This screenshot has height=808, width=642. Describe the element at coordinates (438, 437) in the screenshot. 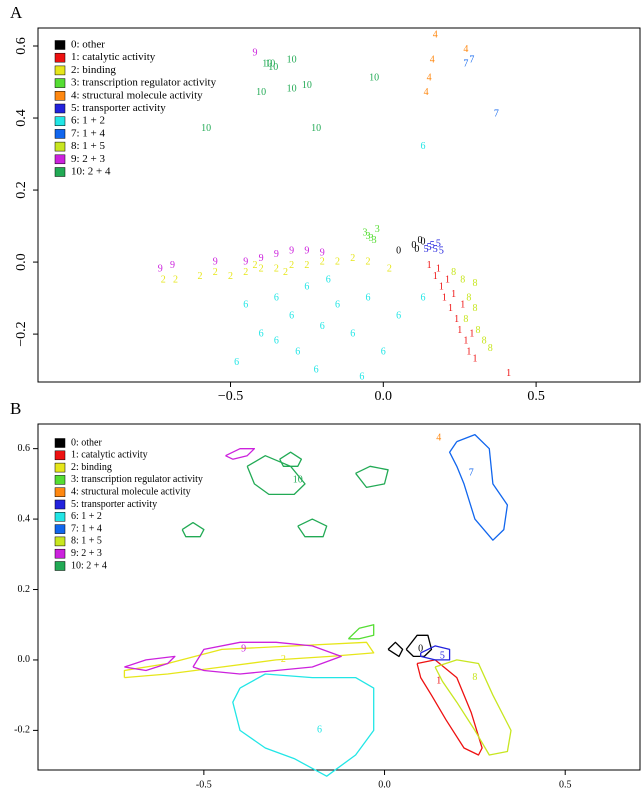

I see `contour-label: 4` at that location.